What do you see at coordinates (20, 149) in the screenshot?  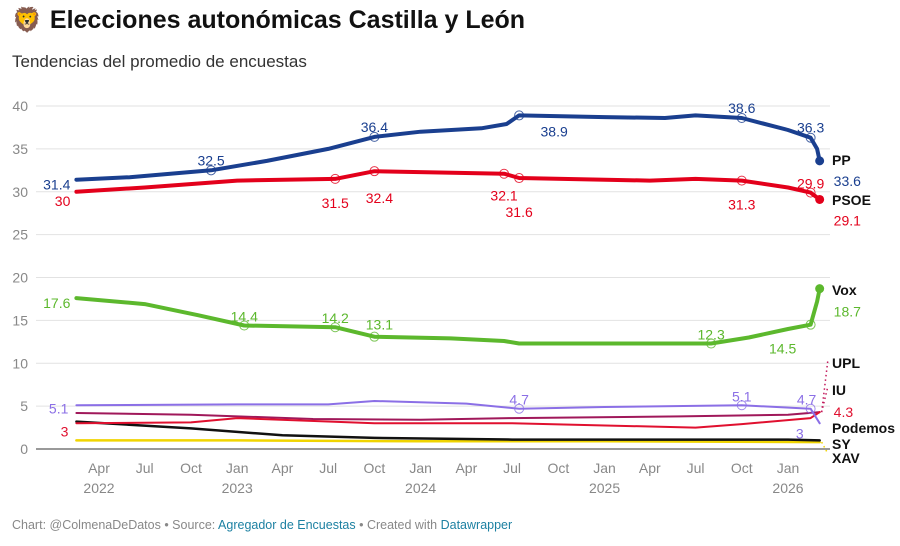 I see `y-tick-label: 35` at bounding box center [20, 149].